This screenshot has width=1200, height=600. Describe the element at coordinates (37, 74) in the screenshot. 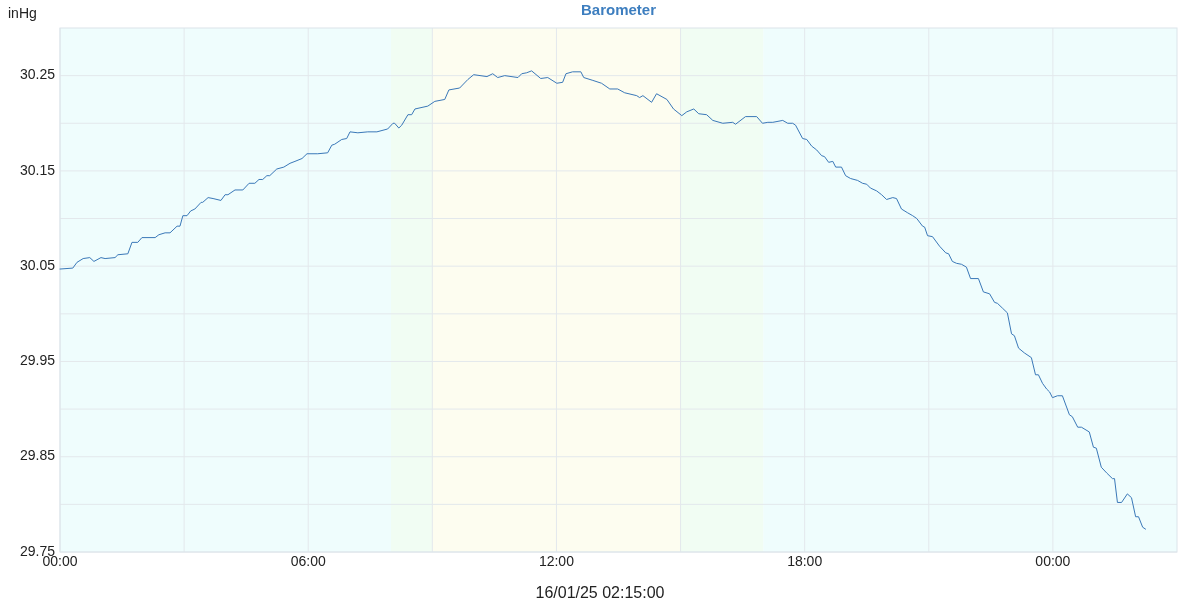

I see `y-tick-label: 30.25` at that location.